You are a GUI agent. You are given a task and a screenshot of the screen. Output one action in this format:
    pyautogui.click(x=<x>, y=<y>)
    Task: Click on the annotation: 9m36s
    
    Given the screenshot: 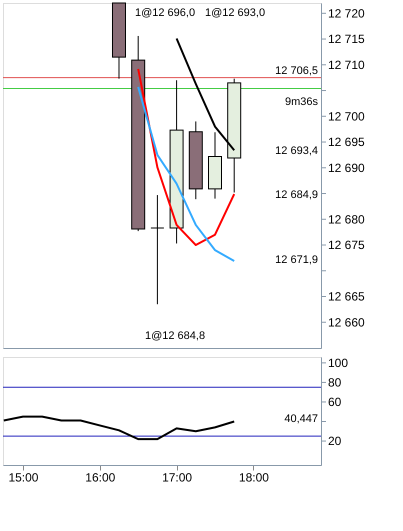 What is the action you would take?
    pyautogui.click(x=301, y=102)
    